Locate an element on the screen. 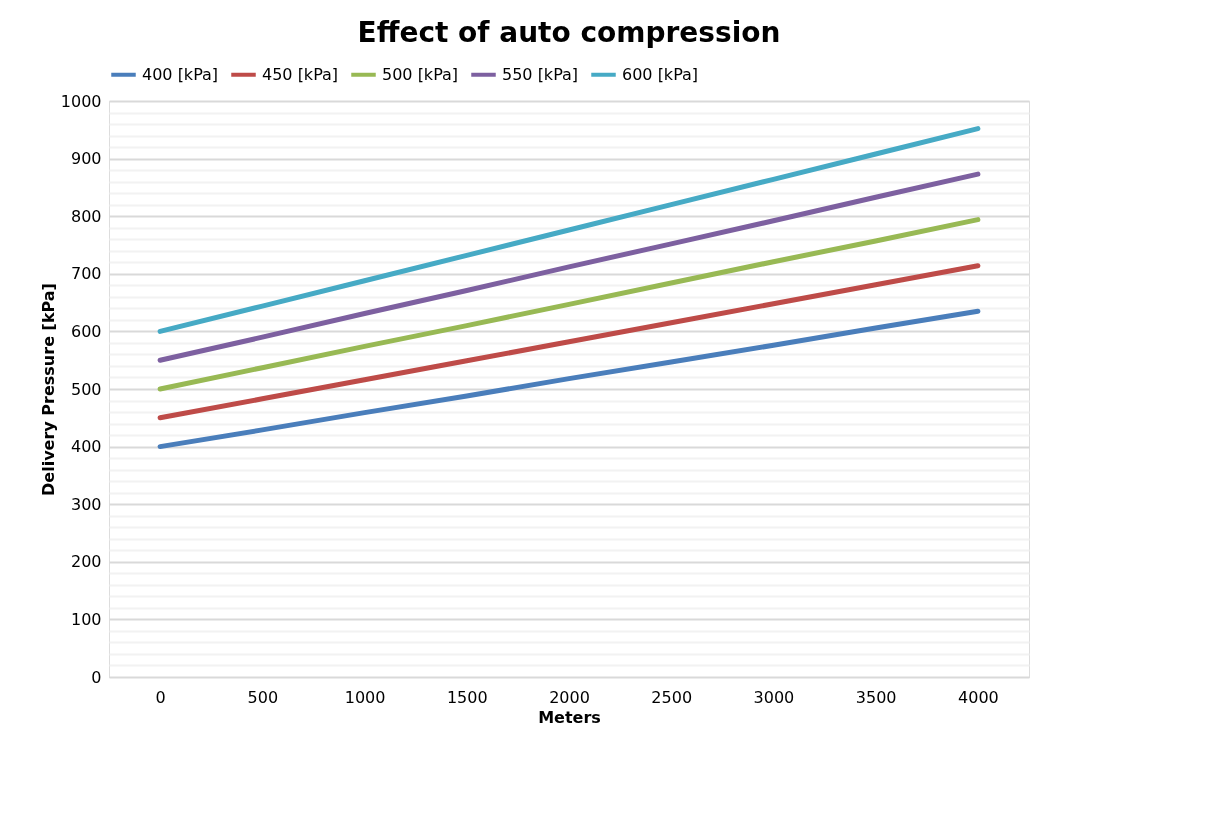  x-tick-label: 3500 is located at coordinates (876, 697).